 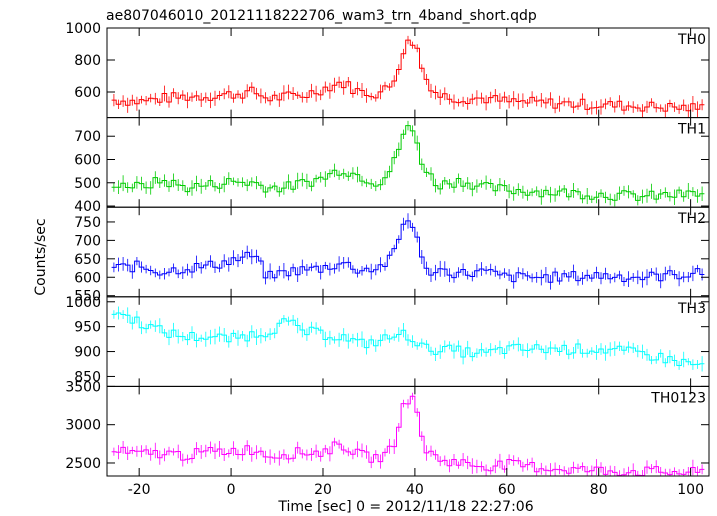 What do you see at coordinates (83, 387) in the screenshot?
I see `y-tick-label: 3500` at bounding box center [83, 387].